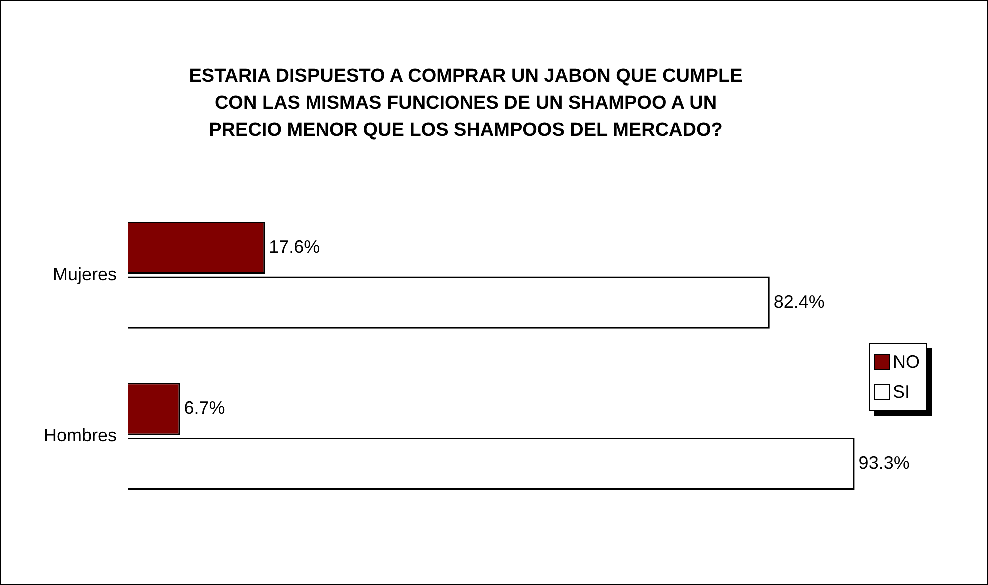 The height and width of the screenshot is (585, 988). What do you see at coordinates (799, 302) in the screenshot?
I see `data-label: 82.4%` at bounding box center [799, 302].